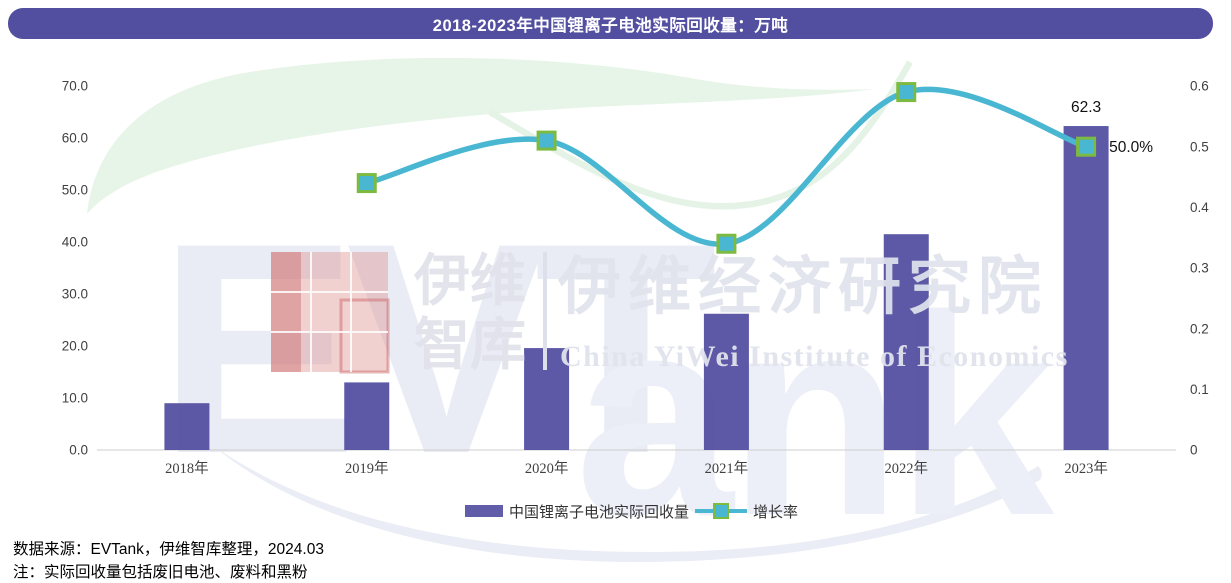  Describe the element at coordinates (814, 356) in the screenshot. I see `watermark-en-full: China YiWei Institute of Economics` at that location.